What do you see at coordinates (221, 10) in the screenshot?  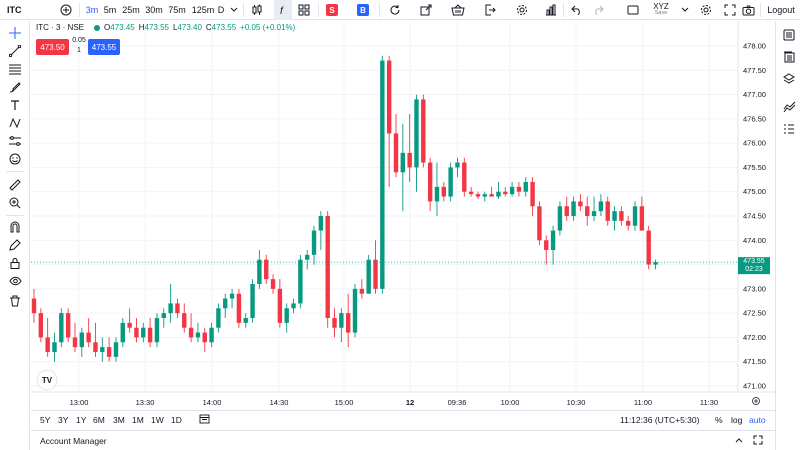 I see `timeframe-d: D` at bounding box center [221, 10].